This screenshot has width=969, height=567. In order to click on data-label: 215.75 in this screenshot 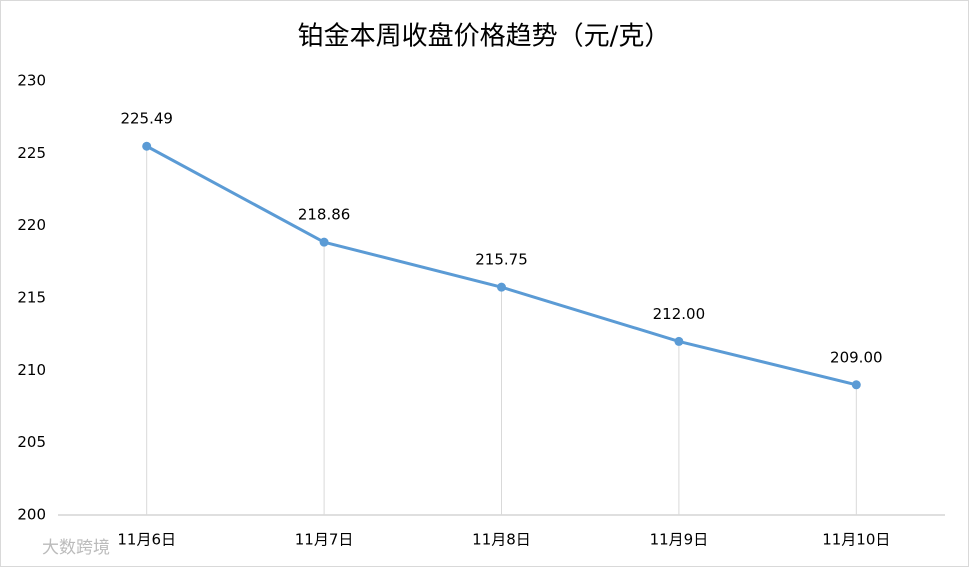, I will do `click(501, 260)`.